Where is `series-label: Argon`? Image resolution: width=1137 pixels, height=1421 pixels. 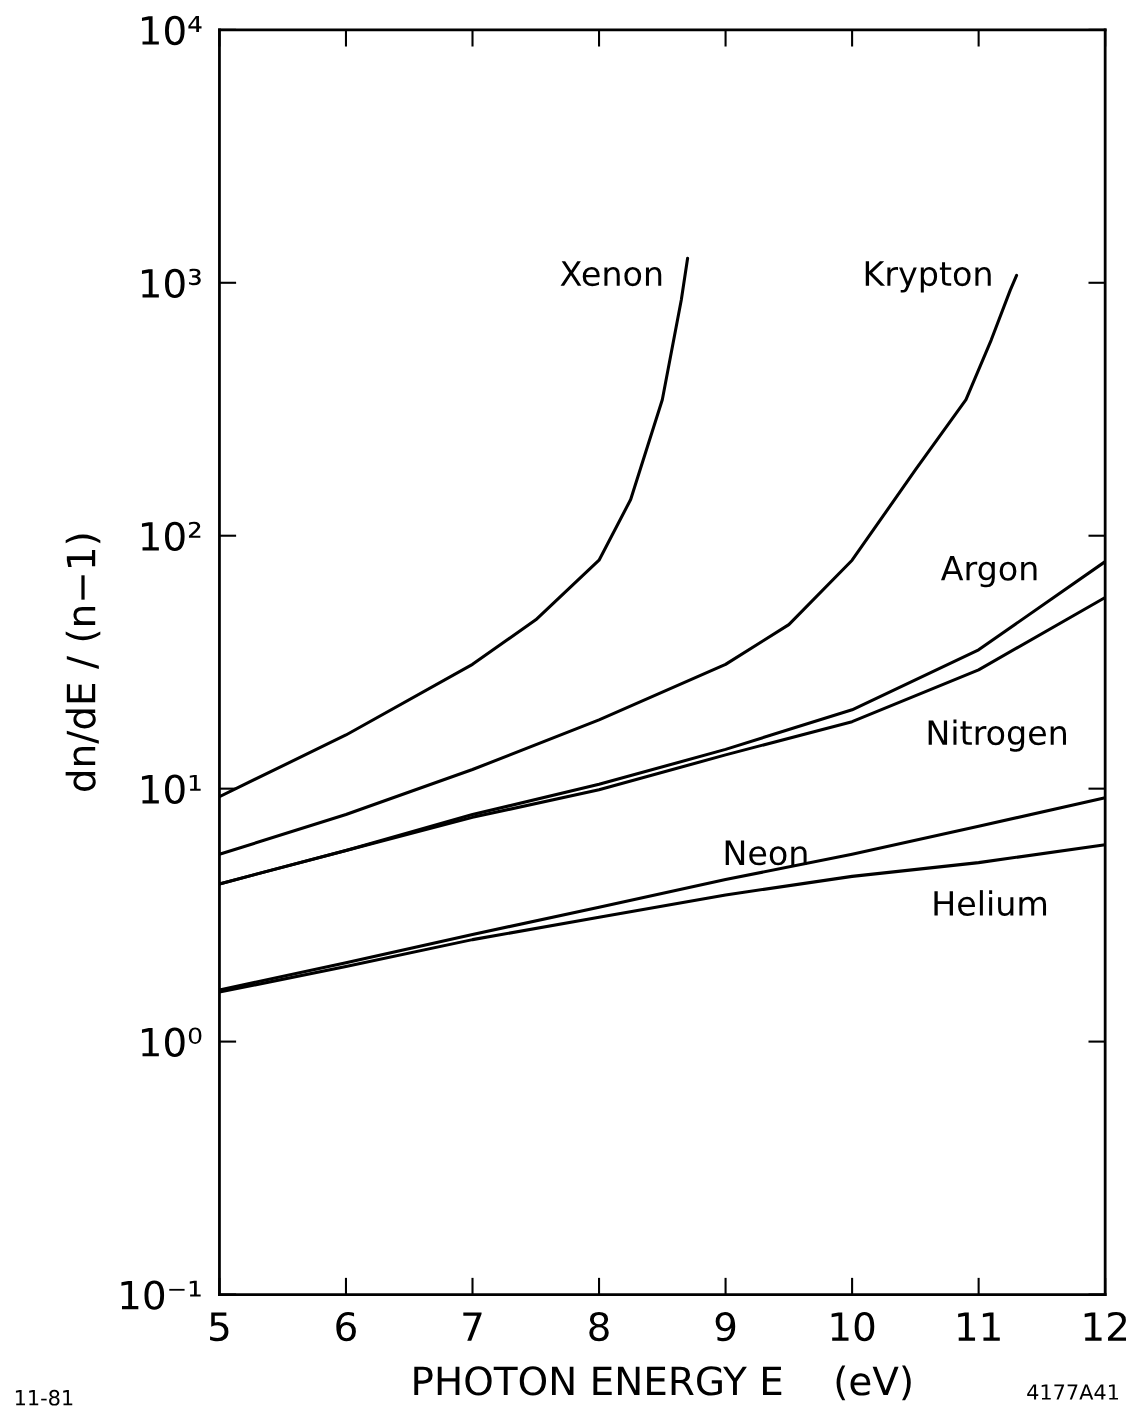
series-label: Argon is located at coordinates (988, 572).